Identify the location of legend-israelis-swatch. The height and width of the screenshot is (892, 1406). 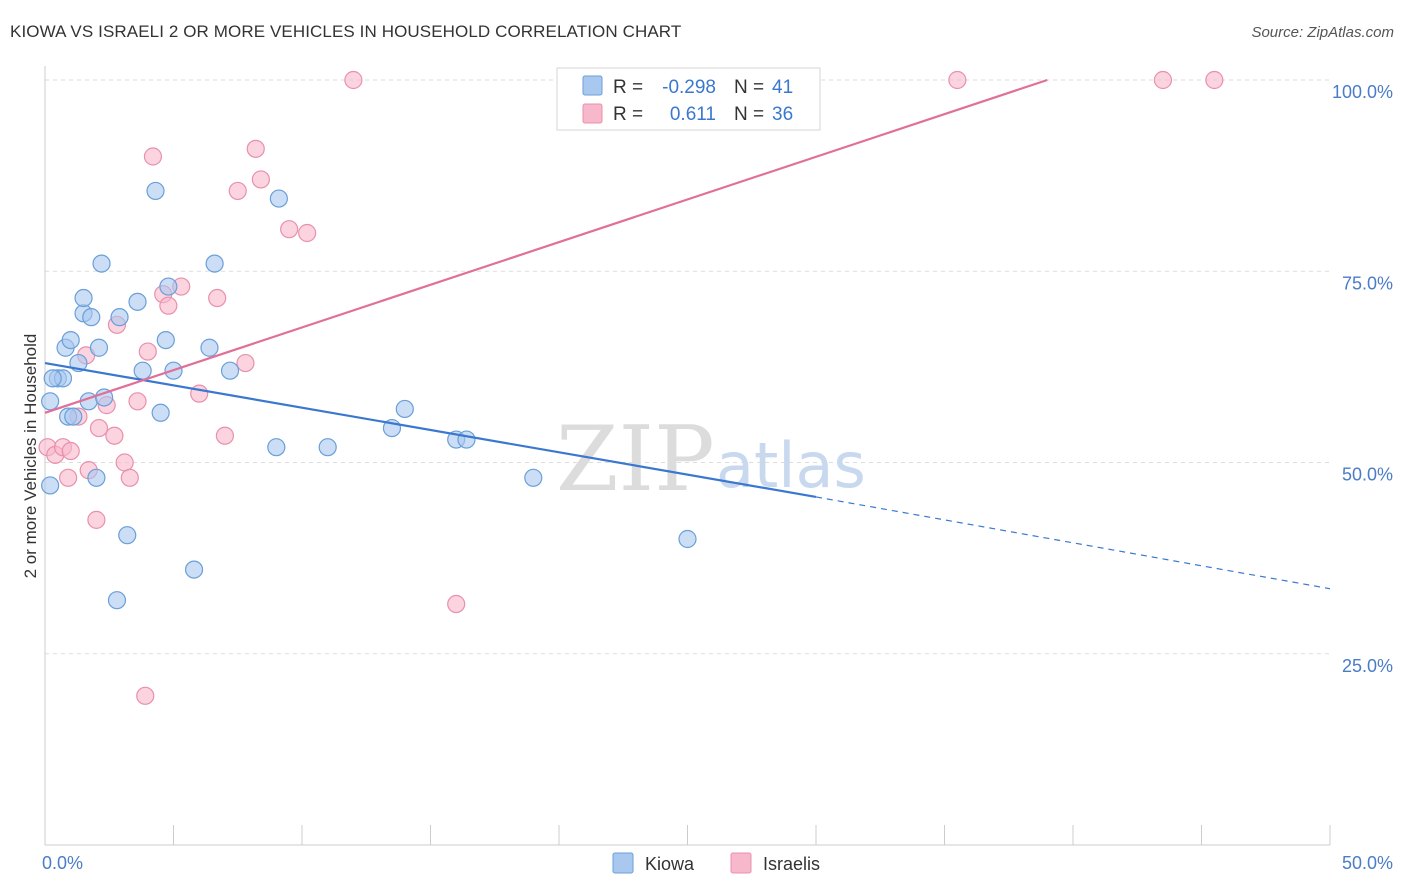
(592, 113).